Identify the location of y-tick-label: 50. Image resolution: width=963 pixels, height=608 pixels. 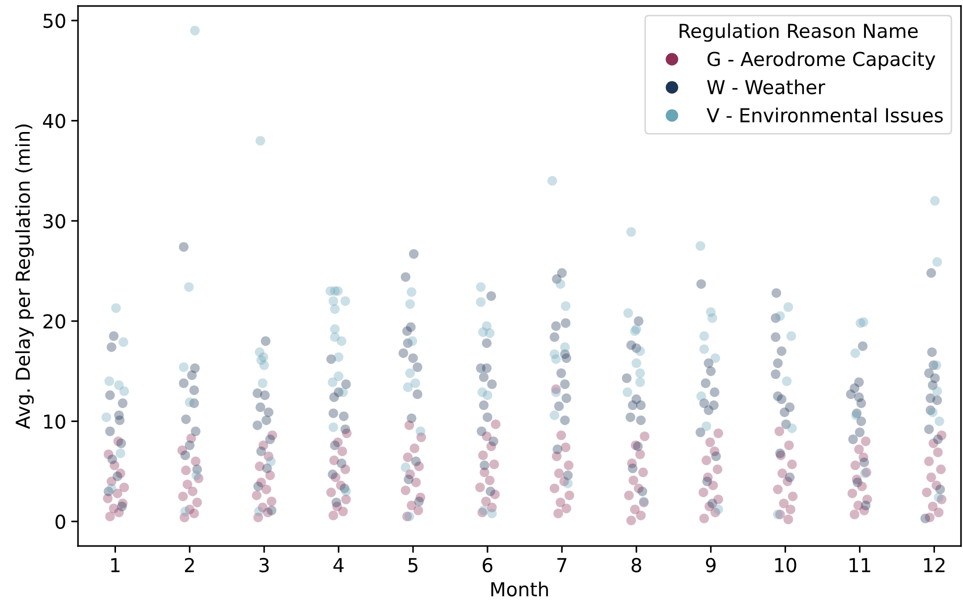
(55, 21).